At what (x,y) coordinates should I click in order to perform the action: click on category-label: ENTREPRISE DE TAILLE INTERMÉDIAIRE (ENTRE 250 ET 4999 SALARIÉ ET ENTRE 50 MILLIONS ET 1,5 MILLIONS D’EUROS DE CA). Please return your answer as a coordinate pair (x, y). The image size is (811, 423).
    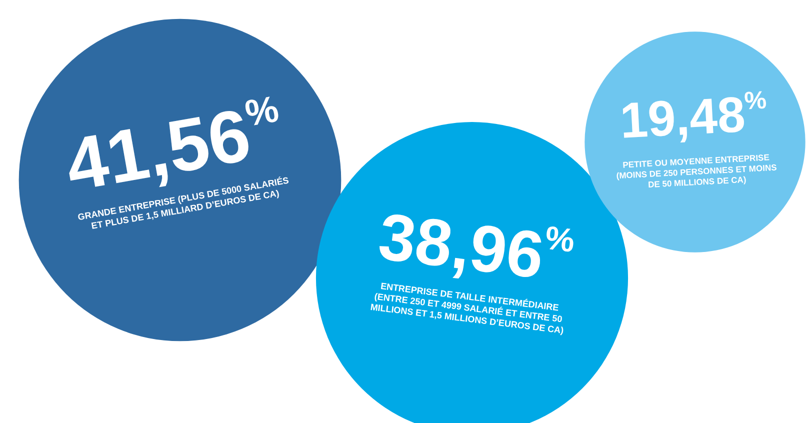
    Looking at the image, I should click on (467, 308).